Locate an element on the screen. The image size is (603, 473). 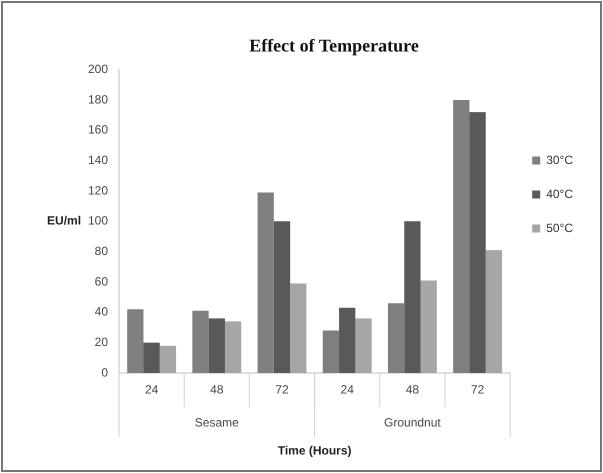
y-tick-label: 80 is located at coordinates (101, 251).